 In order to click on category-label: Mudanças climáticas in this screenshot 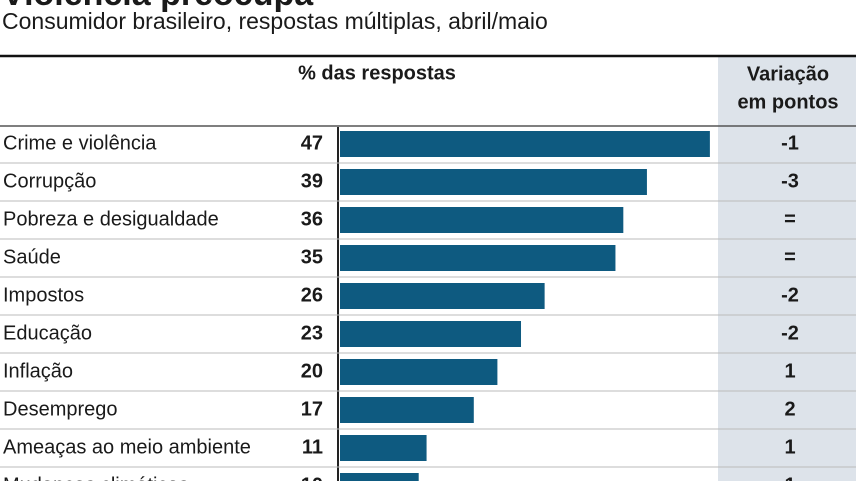, I will do `click(96, 477)`.